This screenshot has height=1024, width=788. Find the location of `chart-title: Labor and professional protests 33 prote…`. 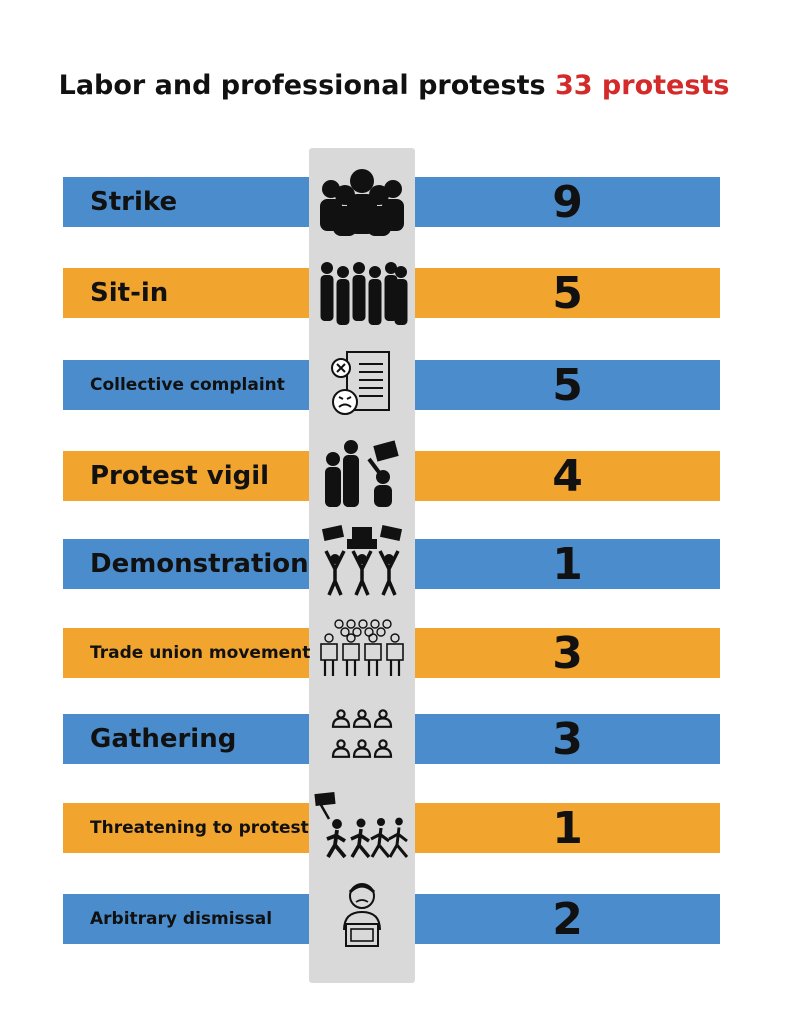

chart-title: Labor and professional protests 33 prote… is located at coordinates (394, 85).